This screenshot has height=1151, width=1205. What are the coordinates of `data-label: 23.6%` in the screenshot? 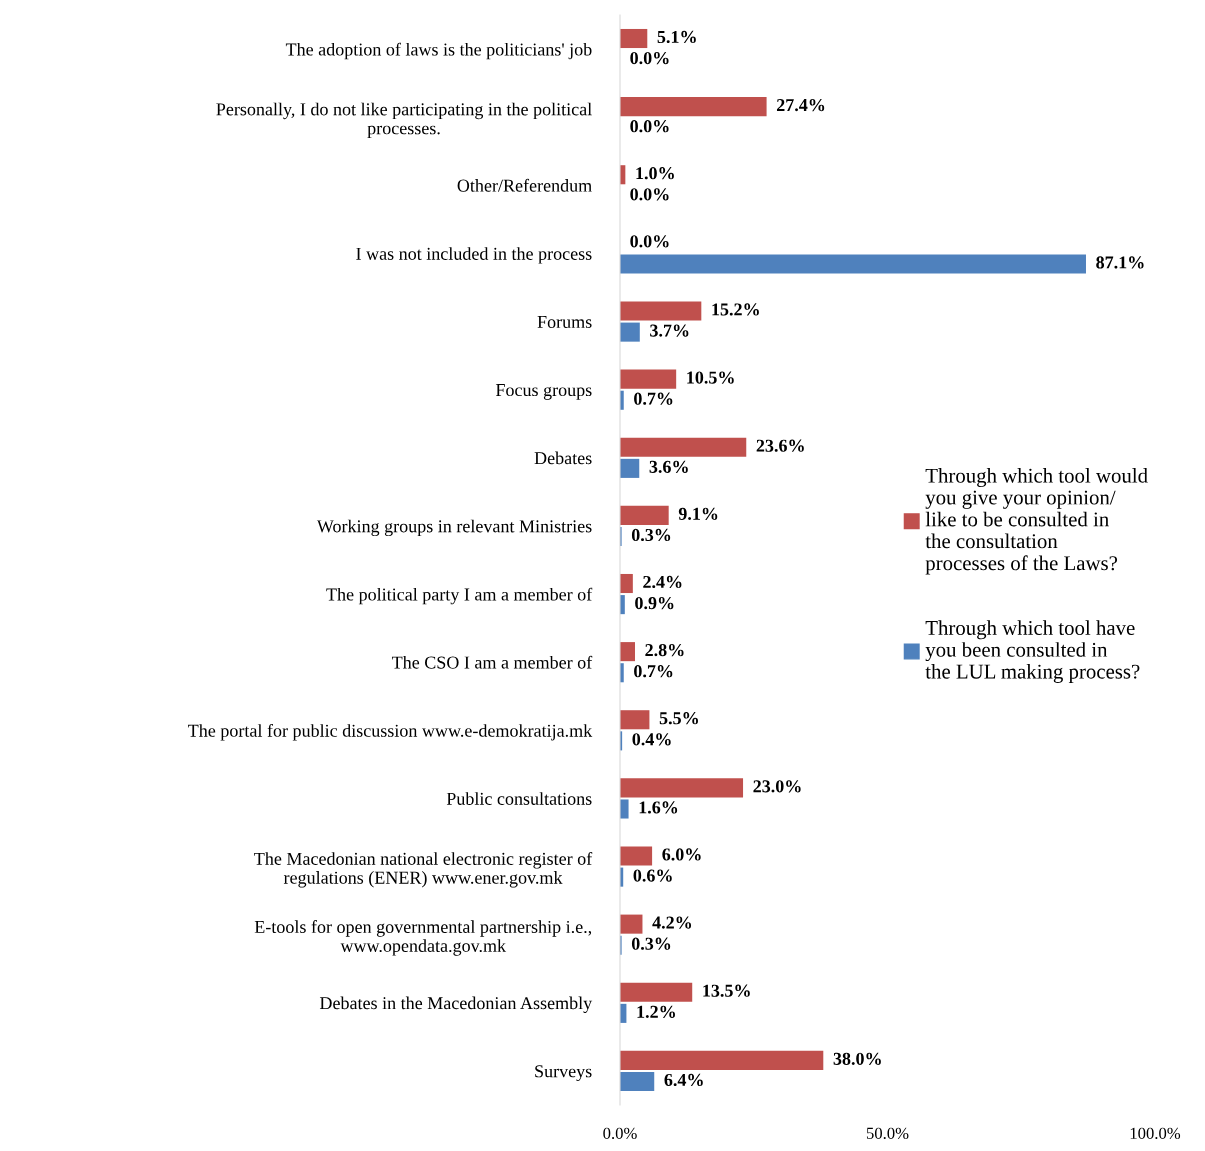 It's located at (780, 445).